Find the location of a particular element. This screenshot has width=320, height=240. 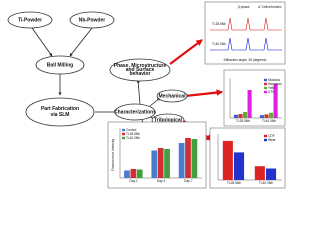

node-label: Part Fabrication via SLM is located at coordinates (60, 112).